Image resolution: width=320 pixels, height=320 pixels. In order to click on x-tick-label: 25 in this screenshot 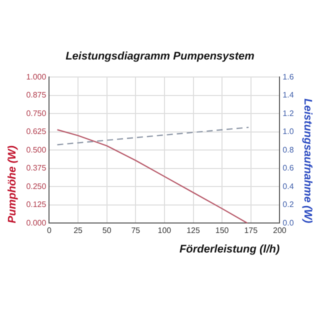, I will do `click(79, 231)`.